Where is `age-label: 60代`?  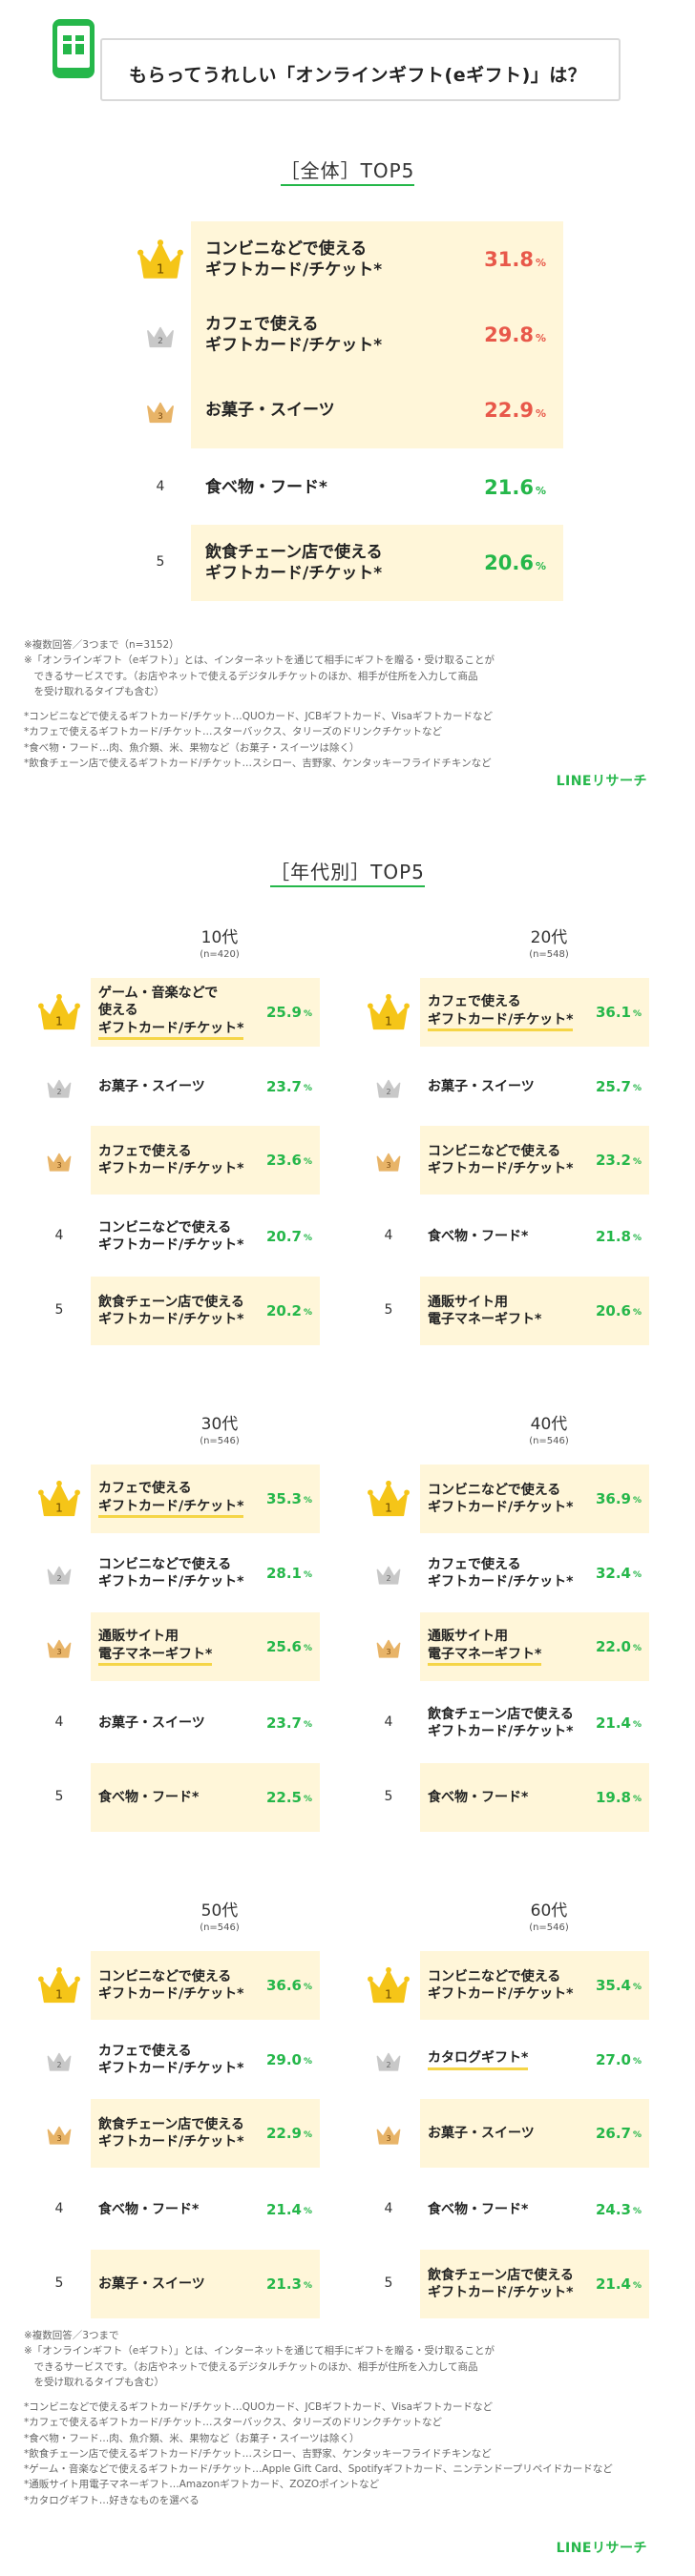
age-label: 60代 is located at coordinates (549, 1911).